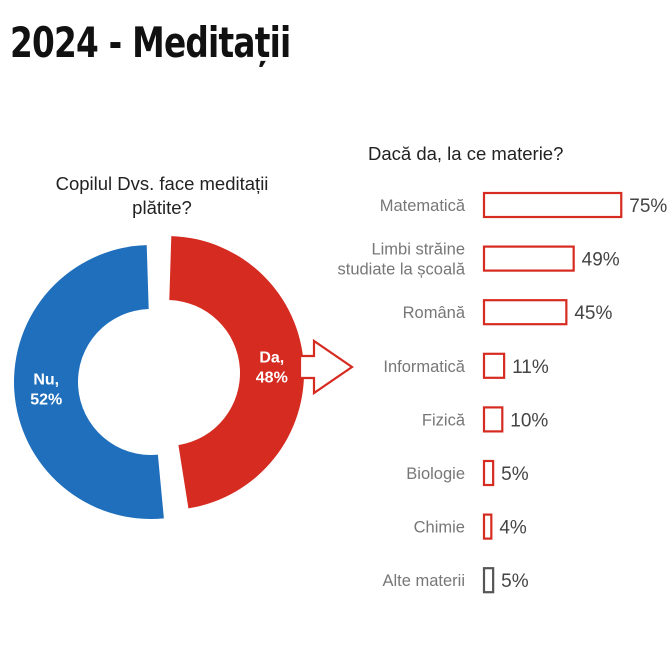 The height and width of the screenshot is (660, 671). I want to click on bar-category-label: Fizică, so click(444, 420).